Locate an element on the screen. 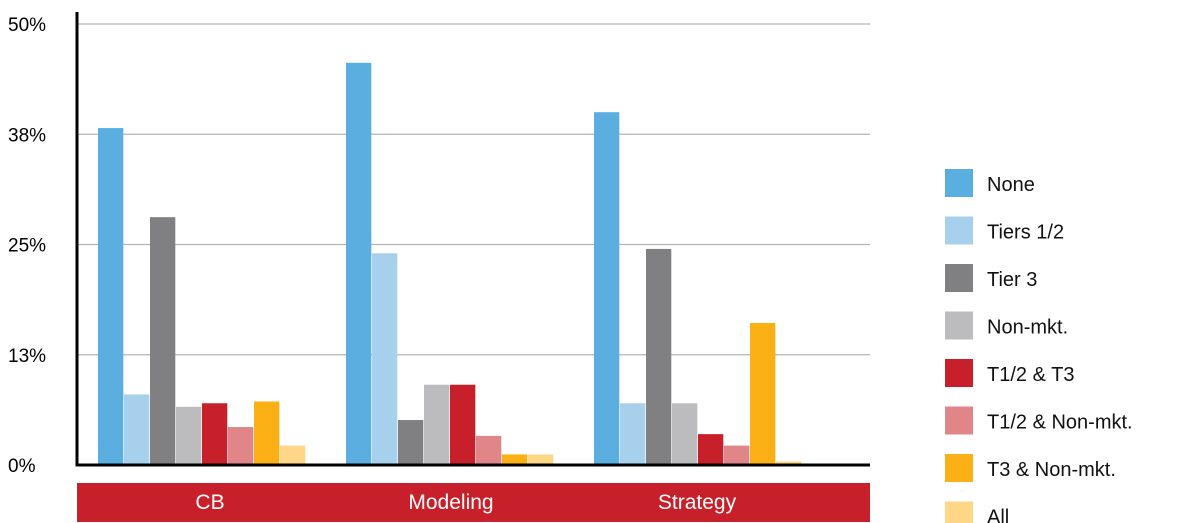 The image size is (1183, 523). category-label: Strategy is located at coordinates (697, 502).